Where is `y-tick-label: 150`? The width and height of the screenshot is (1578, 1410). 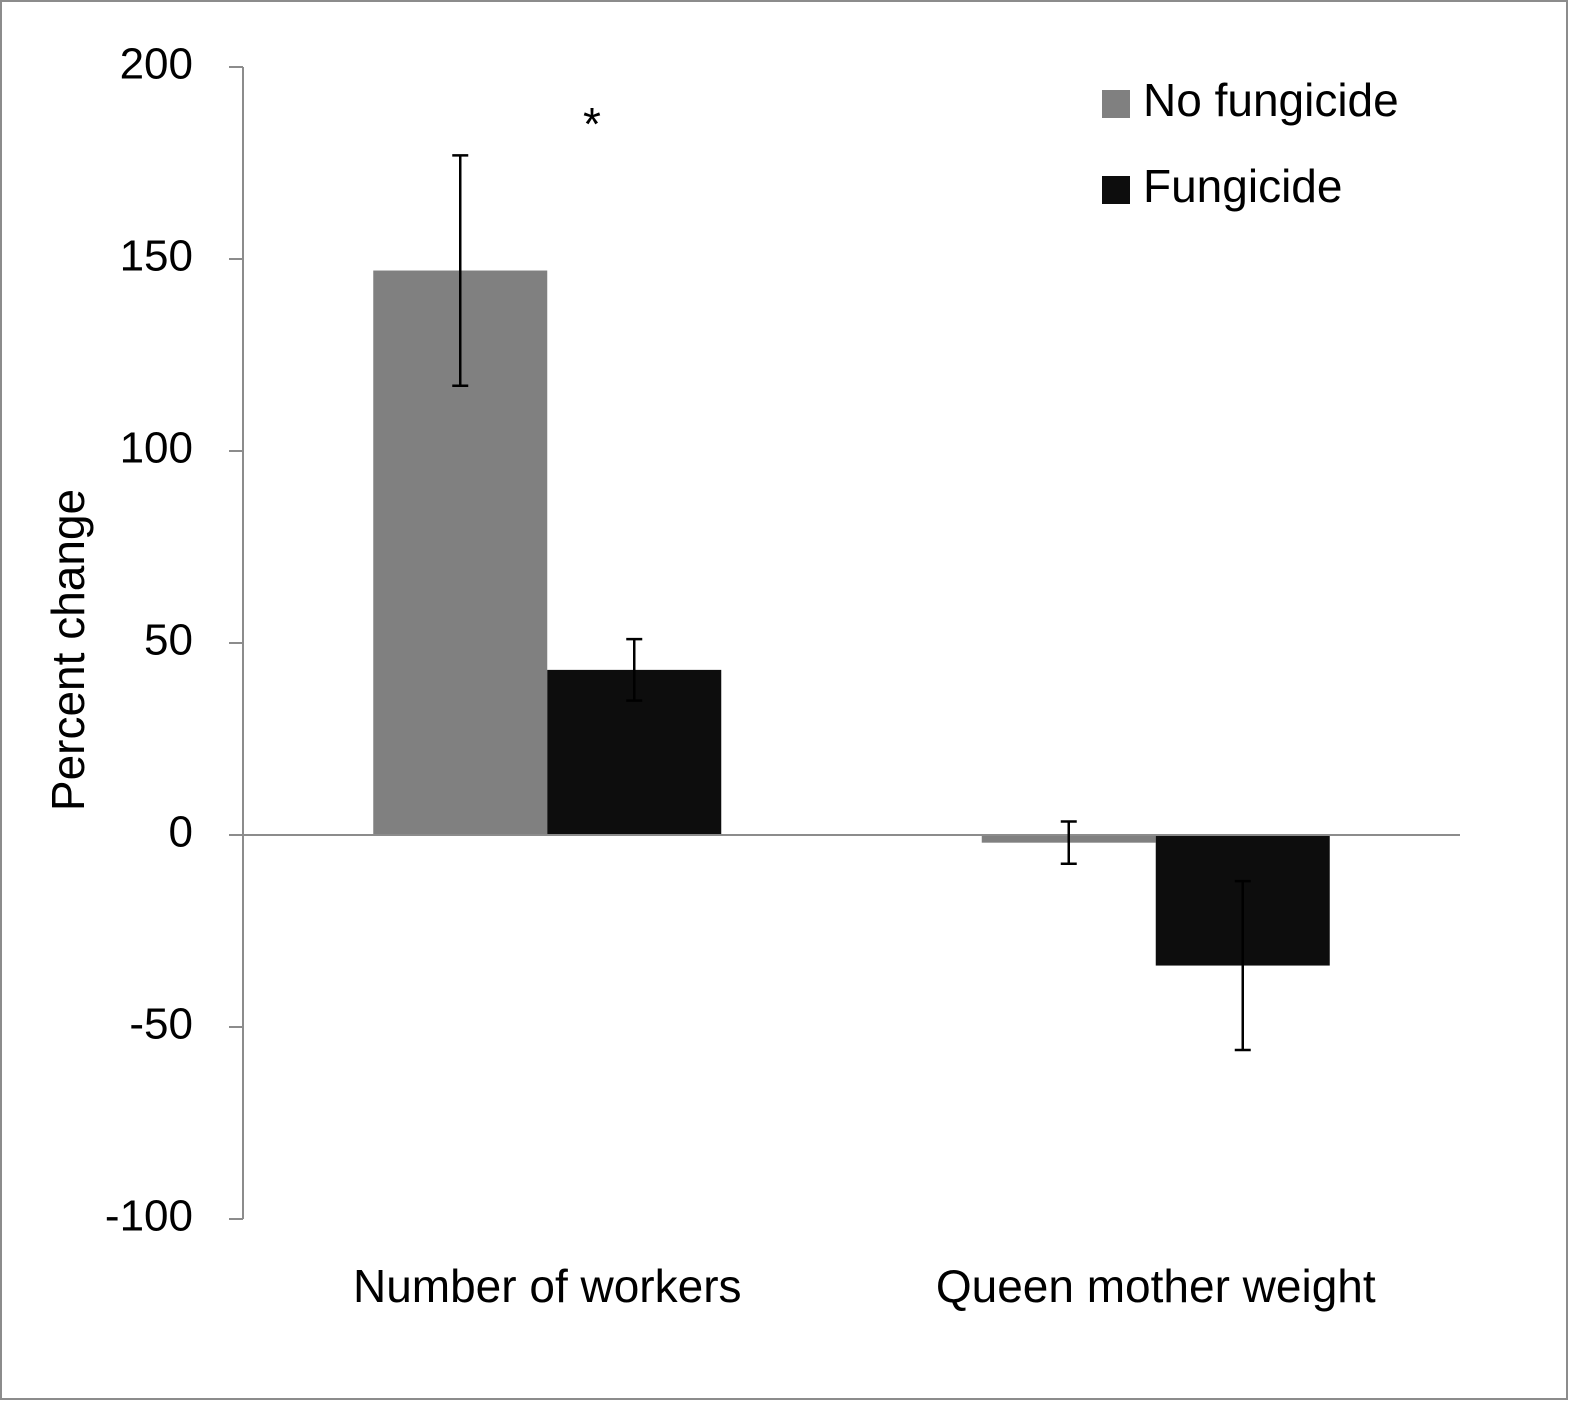 y-tick-label: 150 is located at coordinates (156, 256).